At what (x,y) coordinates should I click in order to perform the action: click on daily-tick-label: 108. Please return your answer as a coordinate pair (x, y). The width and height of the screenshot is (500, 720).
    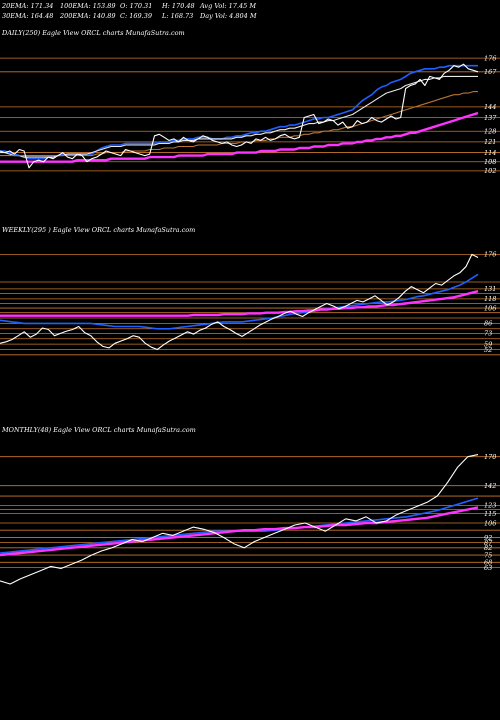
    Looking at the image, I should click on (490, 162).